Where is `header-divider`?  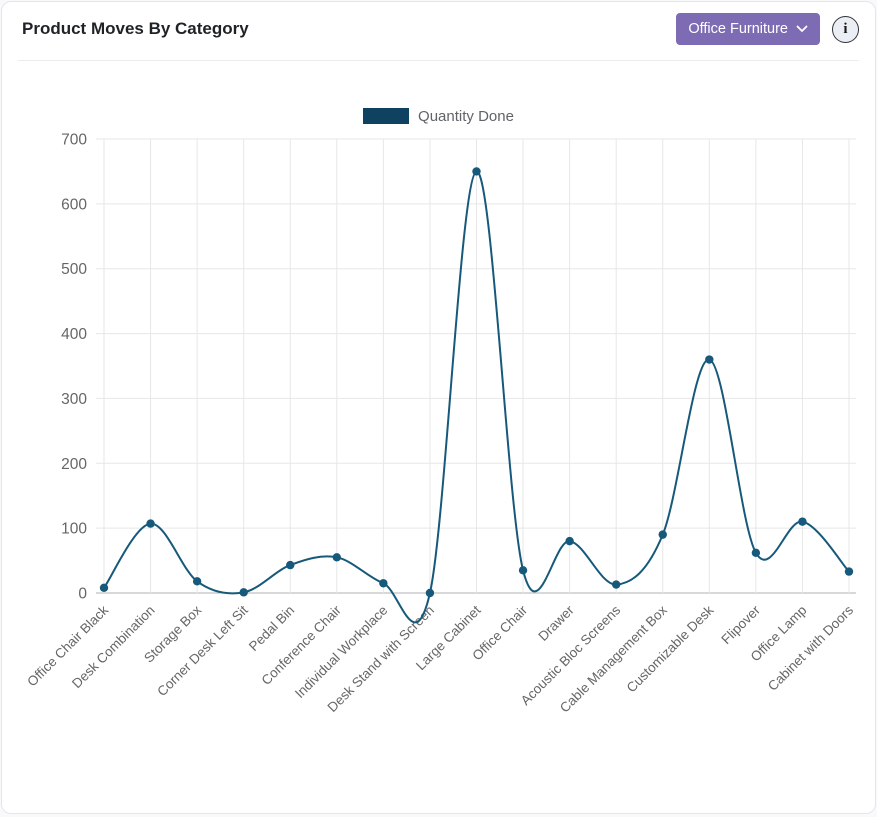 header-divider is located at coordinates (438, 60).